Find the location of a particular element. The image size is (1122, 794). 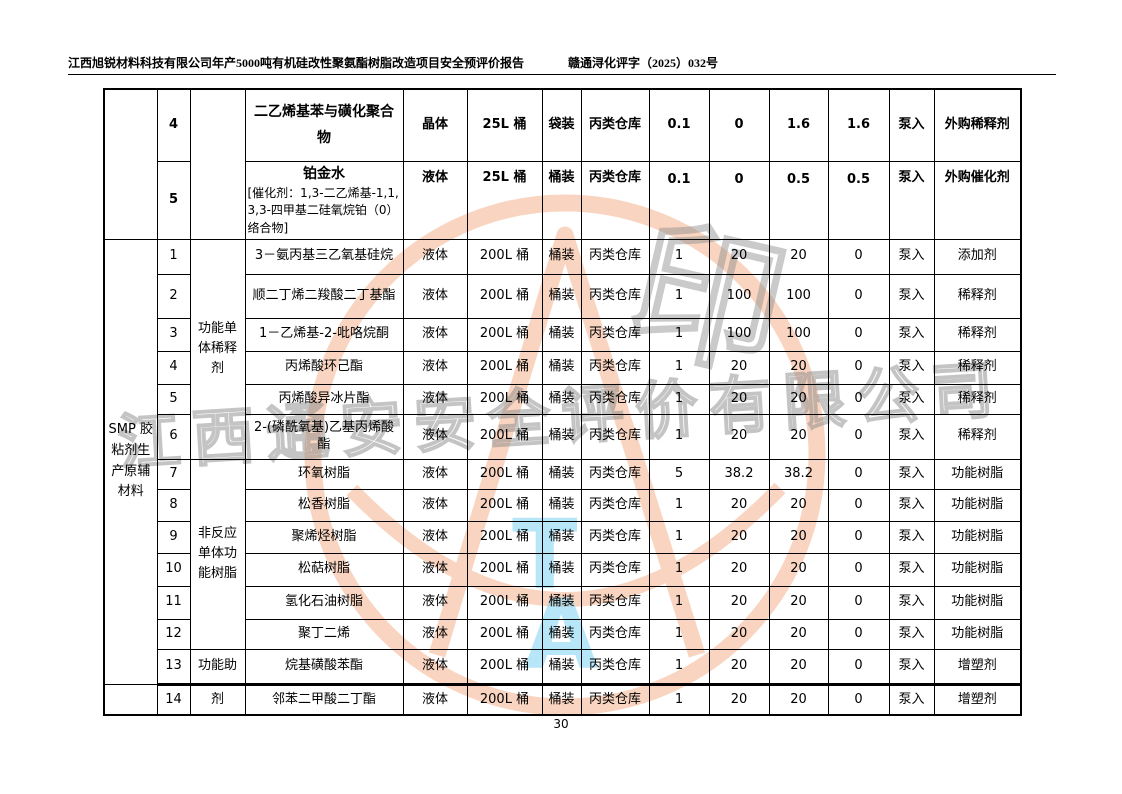

row-number: 1 is located at coordinates (173, 256).